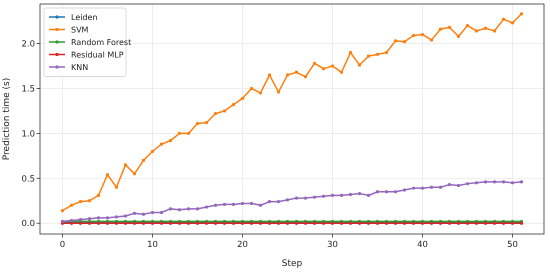 The width and height of the screenshot is (550, 272). Describe the element at coordinates (332, 245) in the screenshot. I see `x-tick-label: 30` at that location.